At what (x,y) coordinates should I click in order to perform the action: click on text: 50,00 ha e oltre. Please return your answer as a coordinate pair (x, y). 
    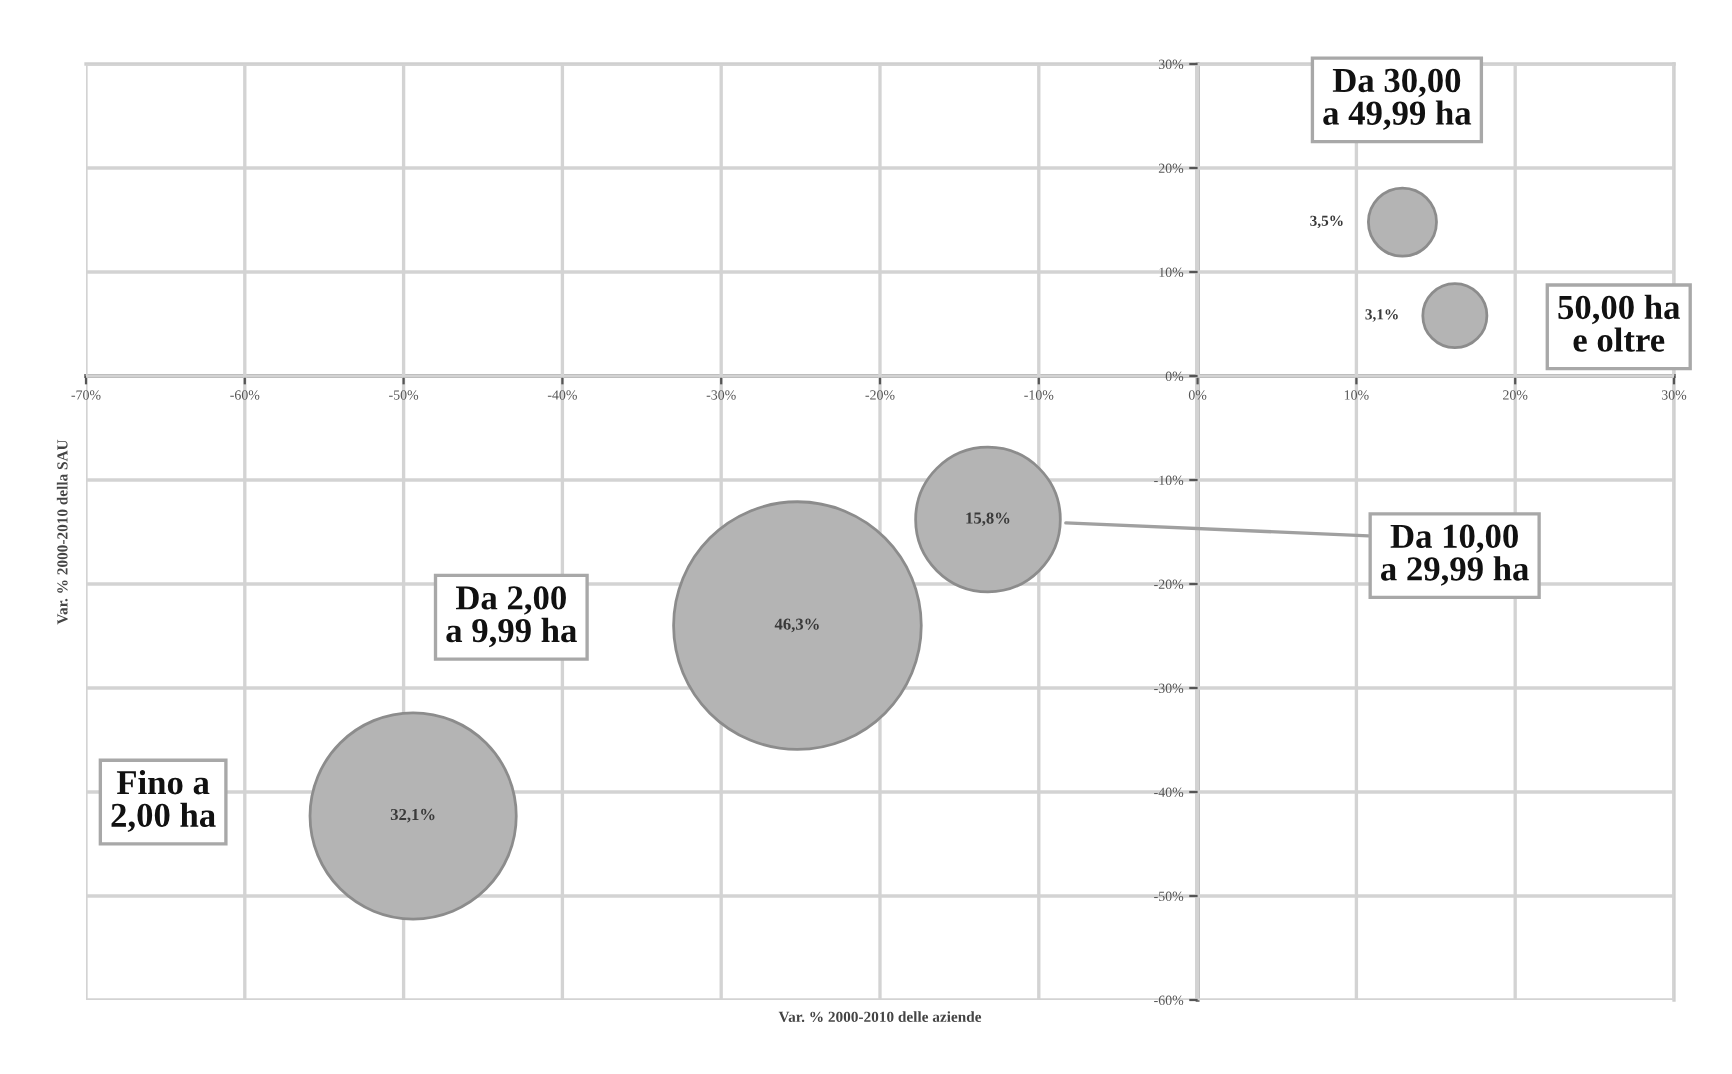
    Looking at the image, I should click on (1619, 323).